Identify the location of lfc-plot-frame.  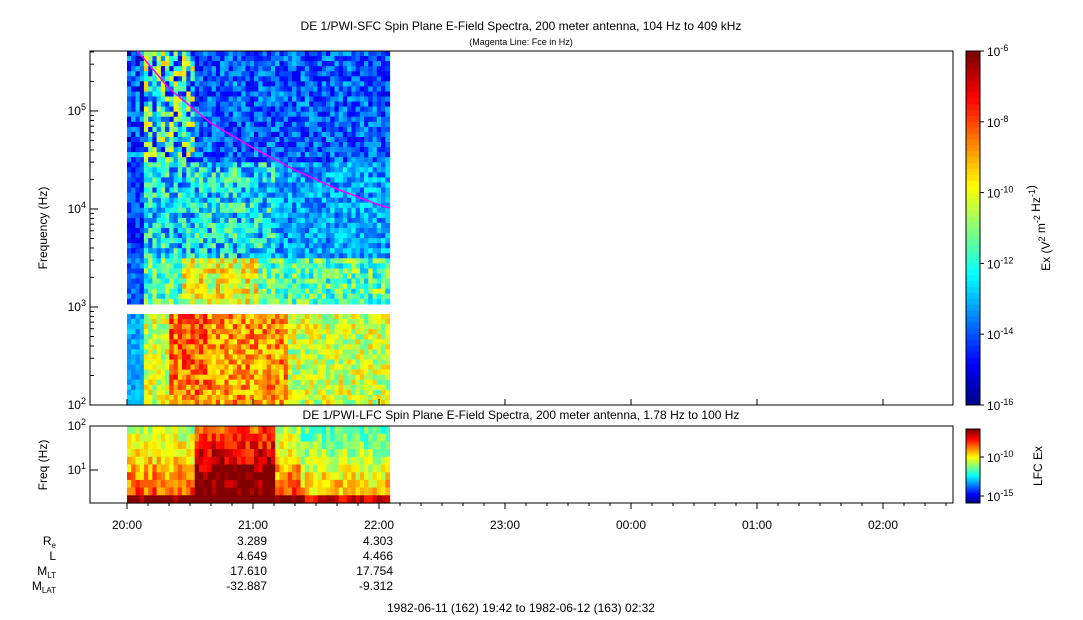
(521, 464).